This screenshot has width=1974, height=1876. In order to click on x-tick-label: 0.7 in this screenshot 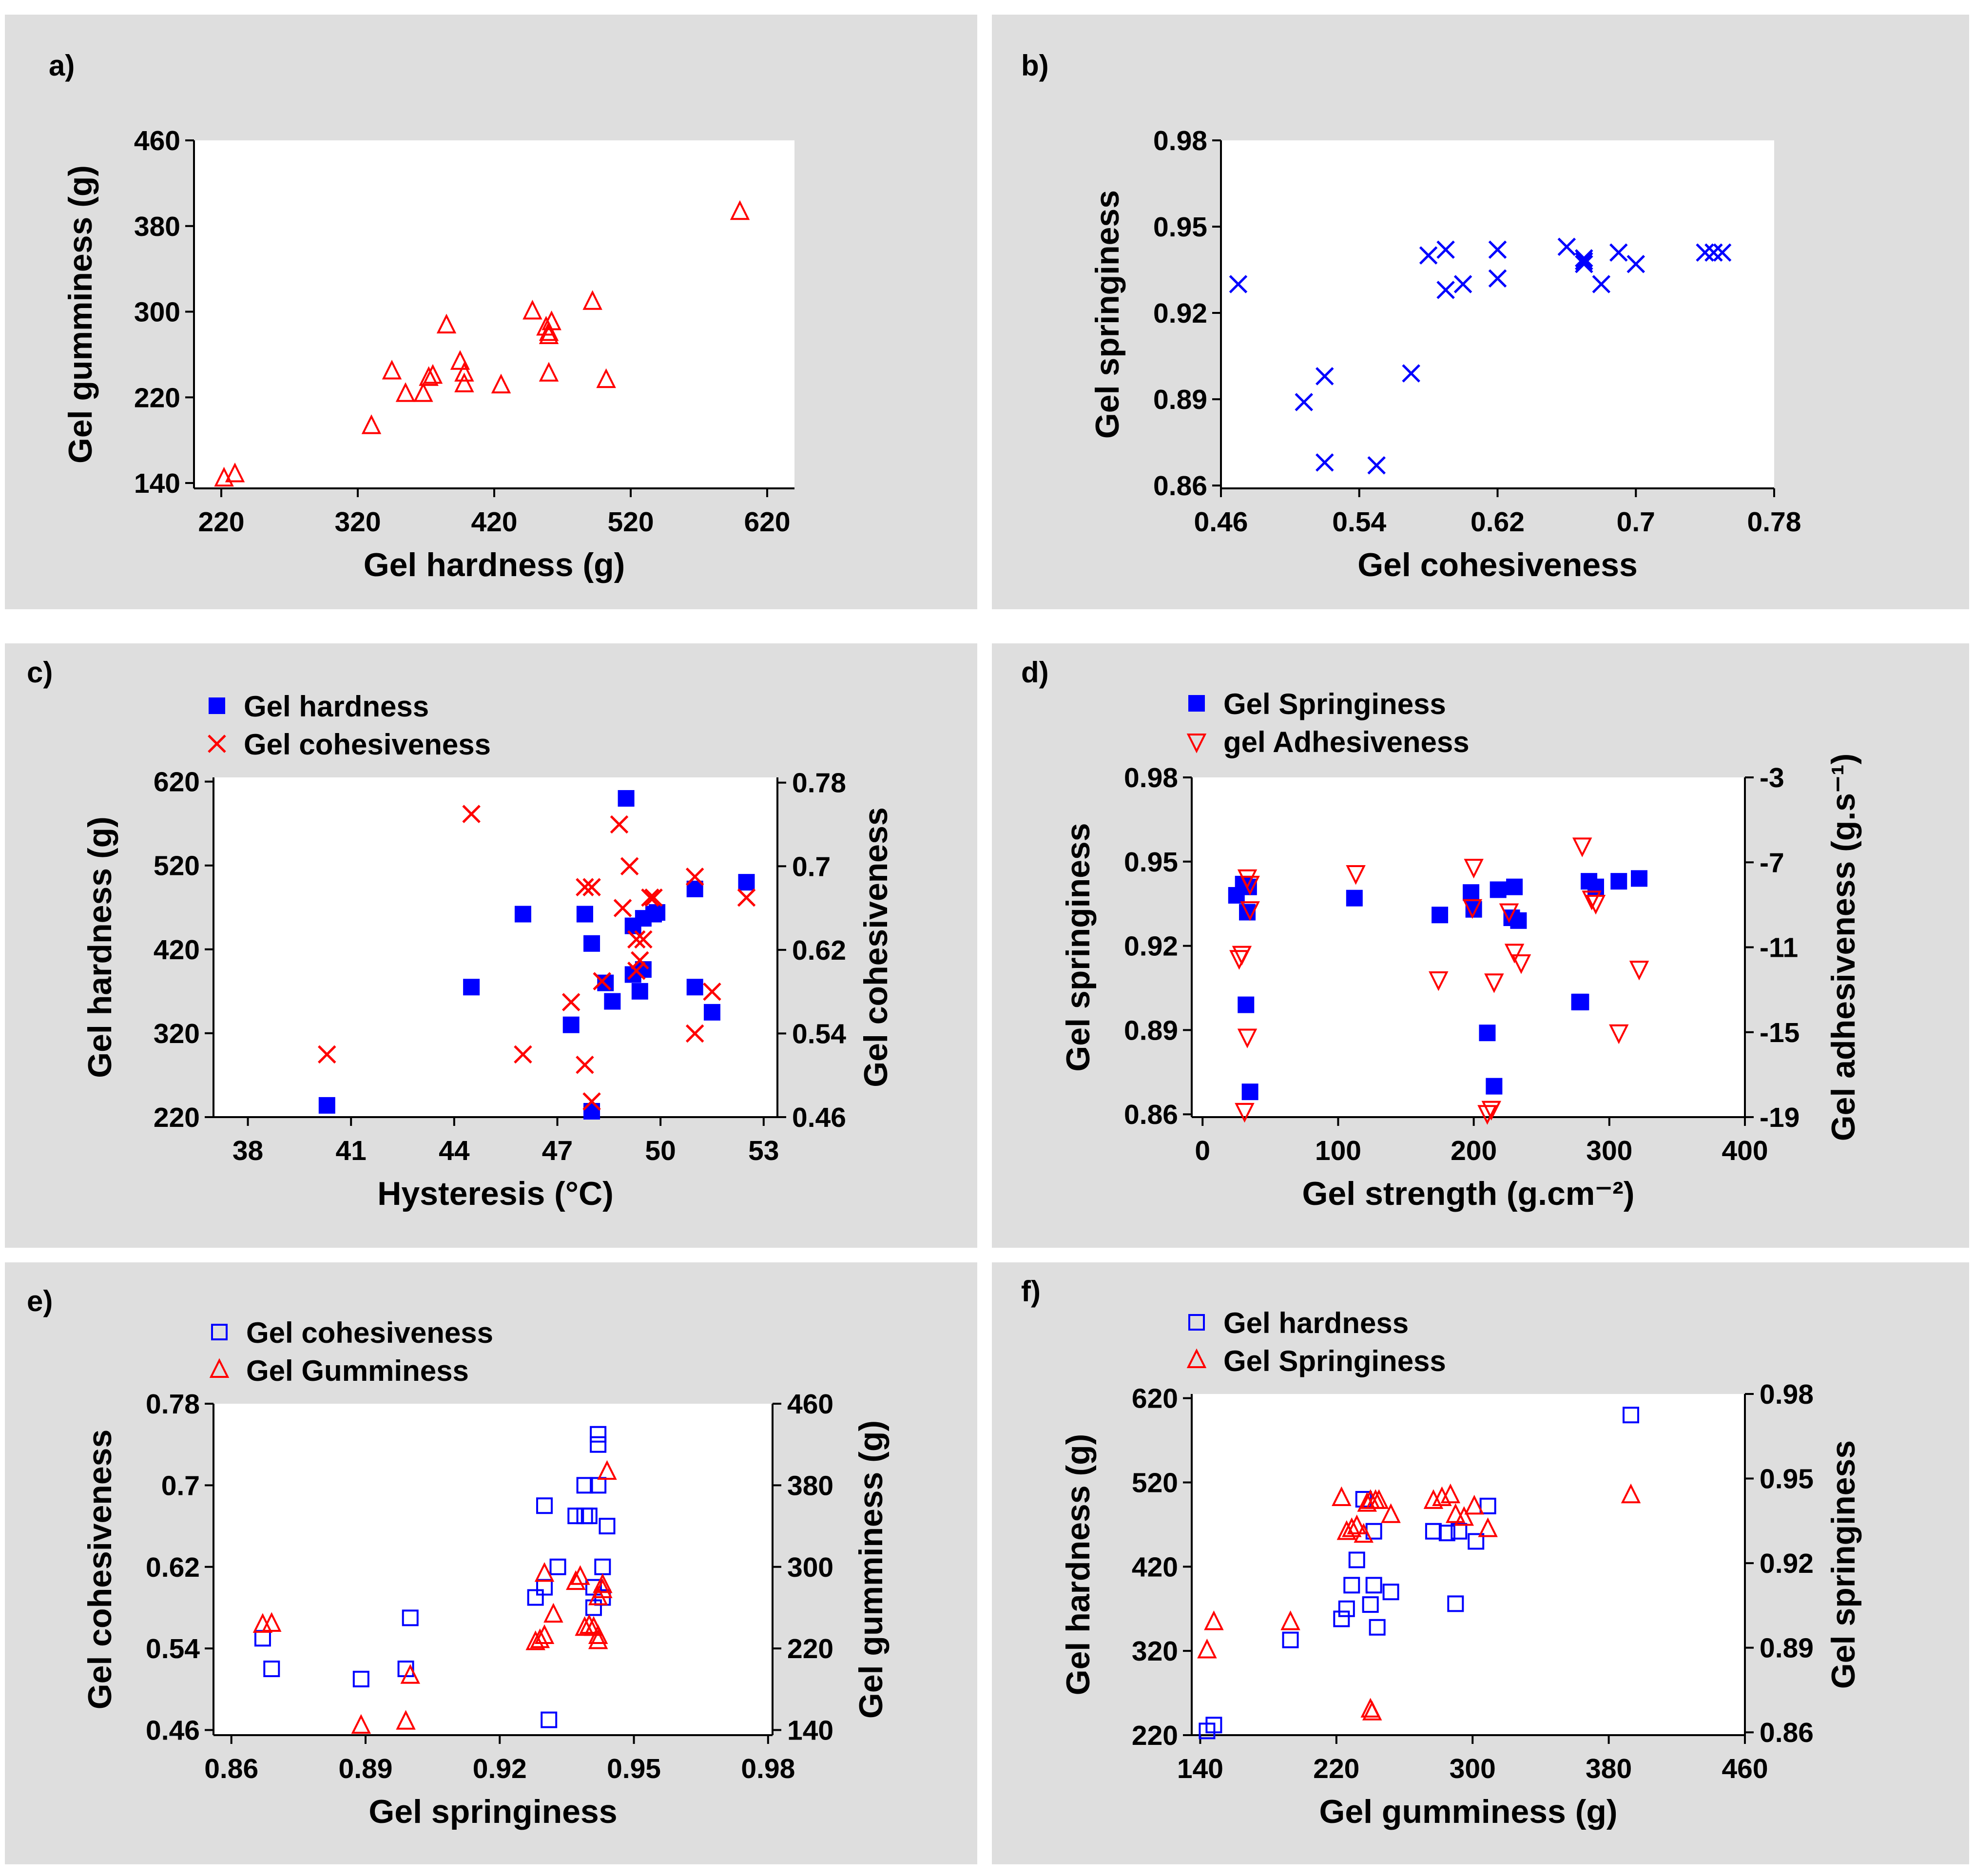, I will do `click(1636, 522)`.